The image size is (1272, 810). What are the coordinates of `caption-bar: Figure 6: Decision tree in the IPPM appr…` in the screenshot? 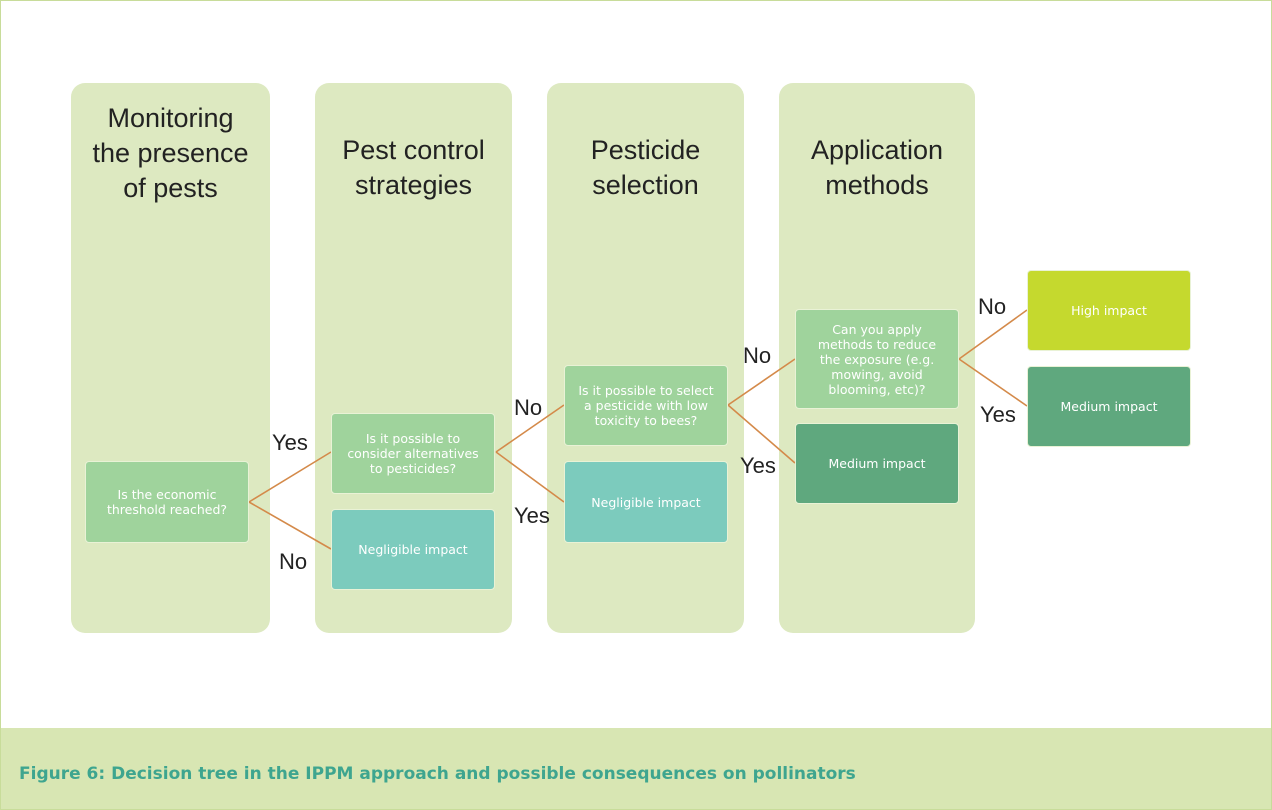 It's located at (636, 768).